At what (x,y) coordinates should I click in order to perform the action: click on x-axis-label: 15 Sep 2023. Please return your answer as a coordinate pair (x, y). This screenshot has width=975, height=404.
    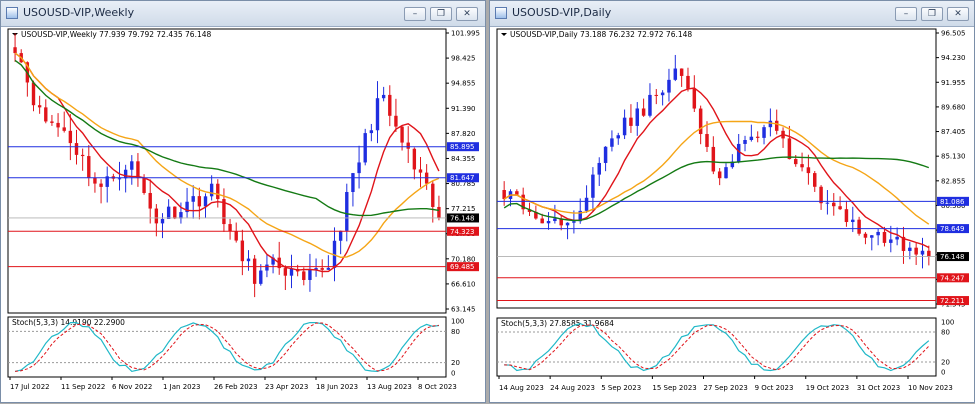
    Looking at the image, I should click on (674, 388).